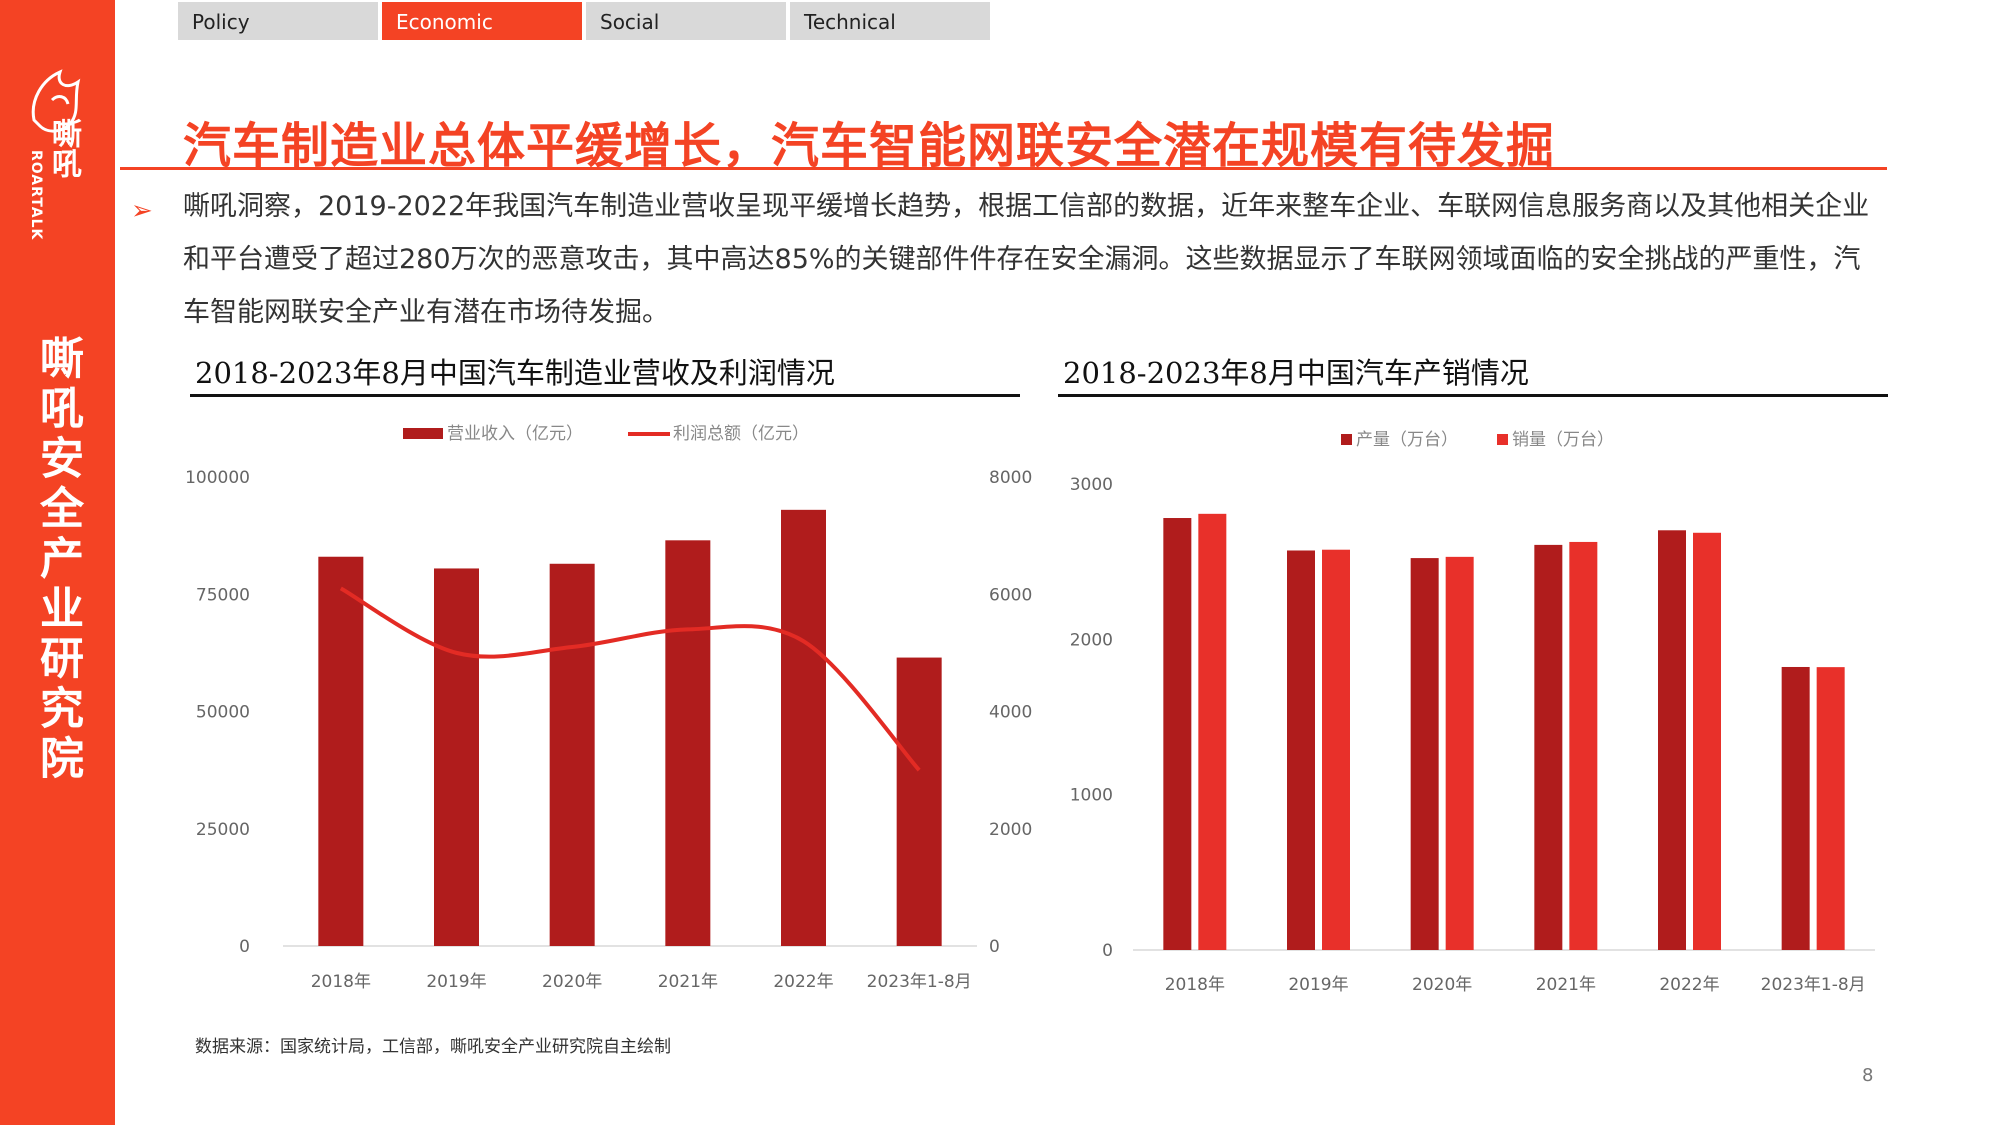  I want to click on y-right-tick-label: 6000, so click(1010, 595).